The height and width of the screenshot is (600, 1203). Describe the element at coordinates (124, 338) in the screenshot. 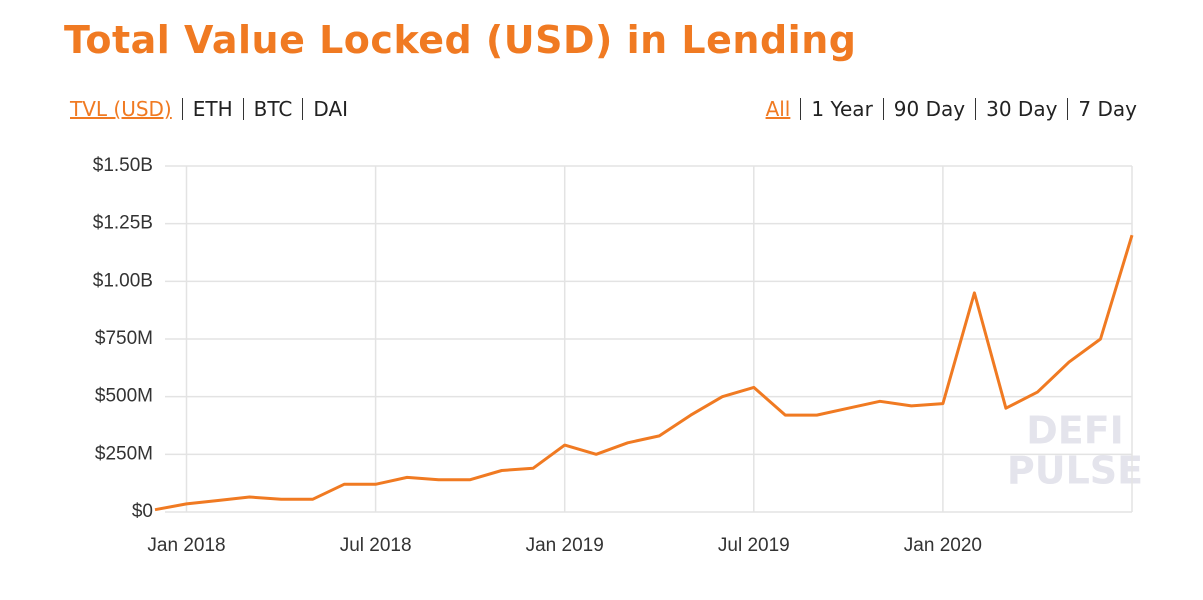

I see `y-tick-label: $750M` at that location.